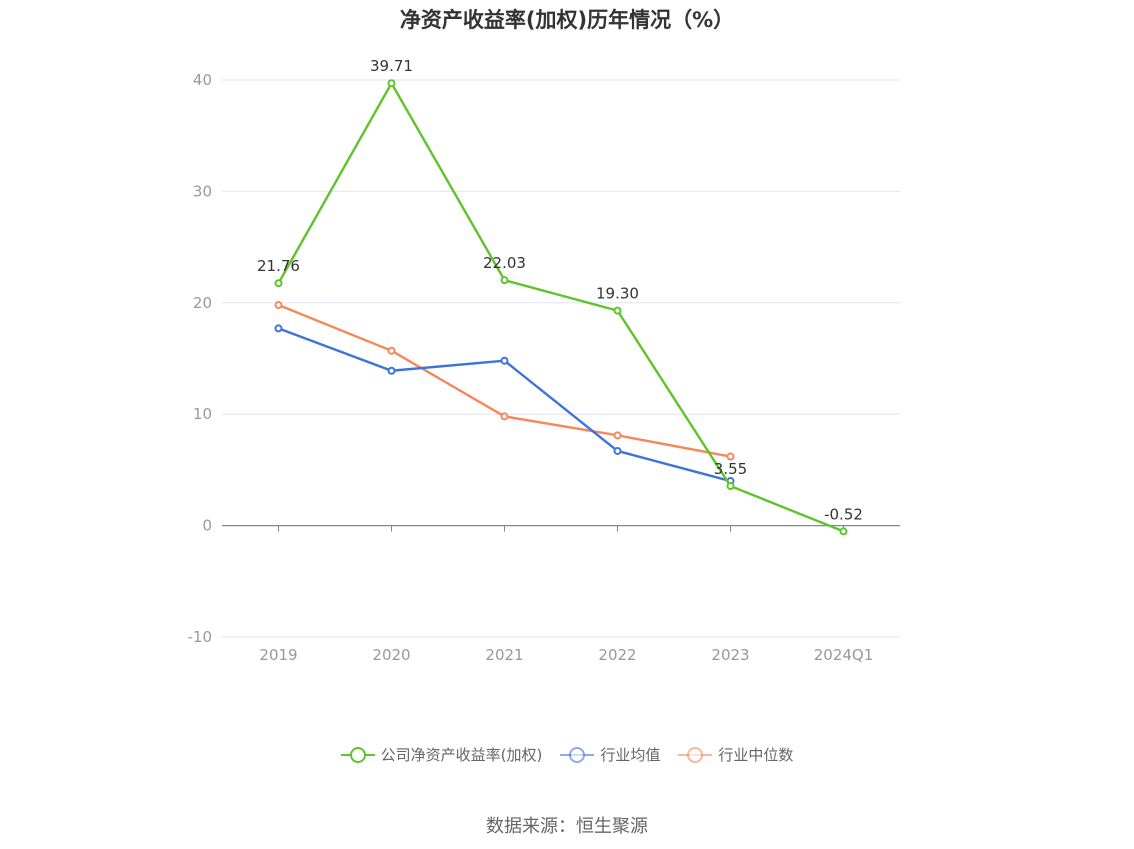  What do you see at coordinates (504, 655) in the screenshot?
I see `x-tick-label: 2021` at bounding box center [504, 655].